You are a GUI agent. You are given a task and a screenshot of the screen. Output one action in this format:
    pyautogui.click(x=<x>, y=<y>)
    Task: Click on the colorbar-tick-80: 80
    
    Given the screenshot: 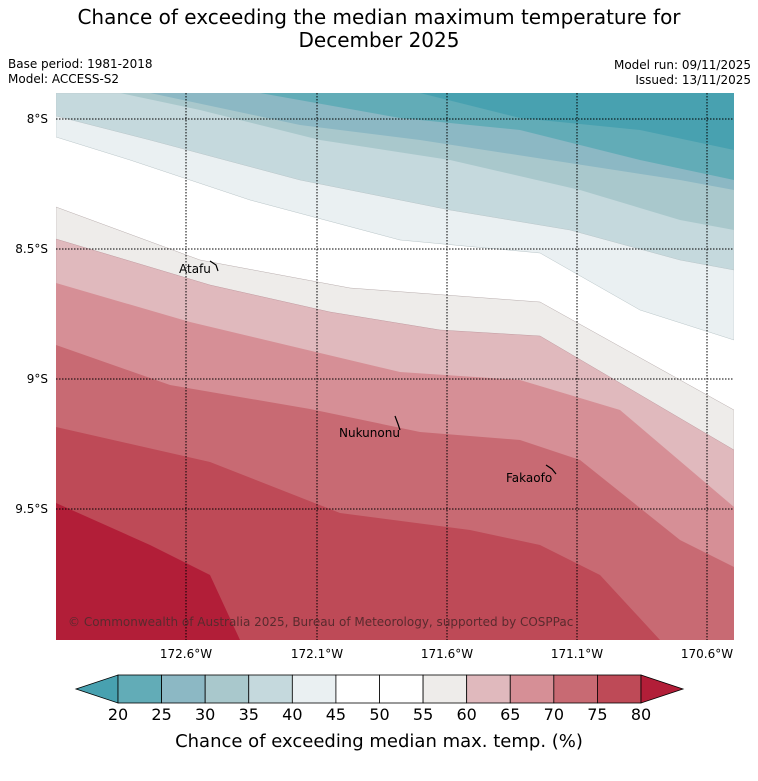 What is the action you would take?
    pyautogui.click(x=641, y=714)
    